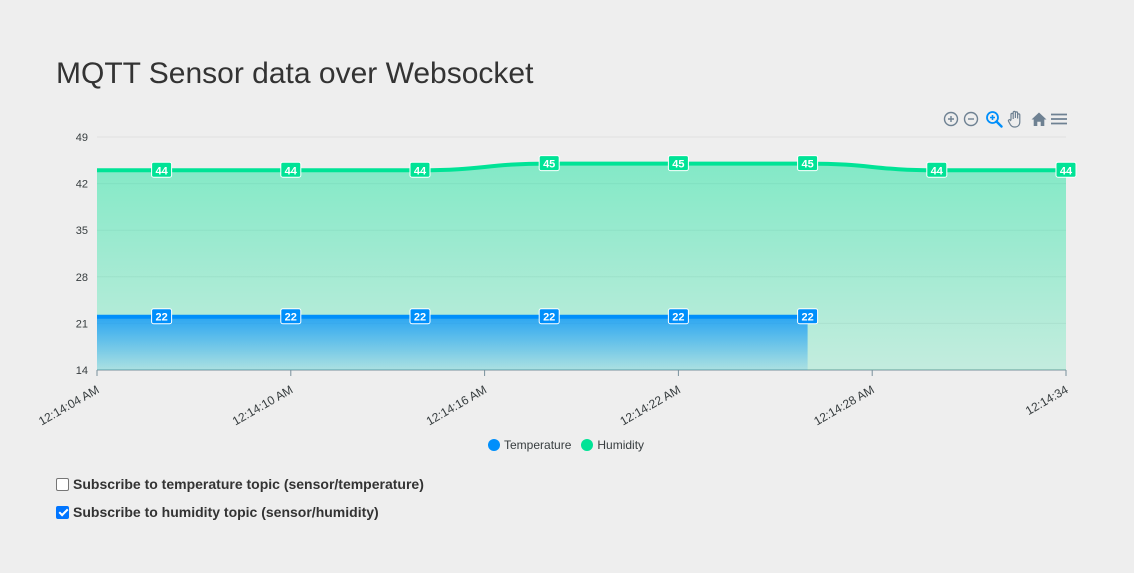  What do you see at coordinates (994, 119) in the screenshot?
I see `selection-zoom-icon` at bounding box center [994, 119].